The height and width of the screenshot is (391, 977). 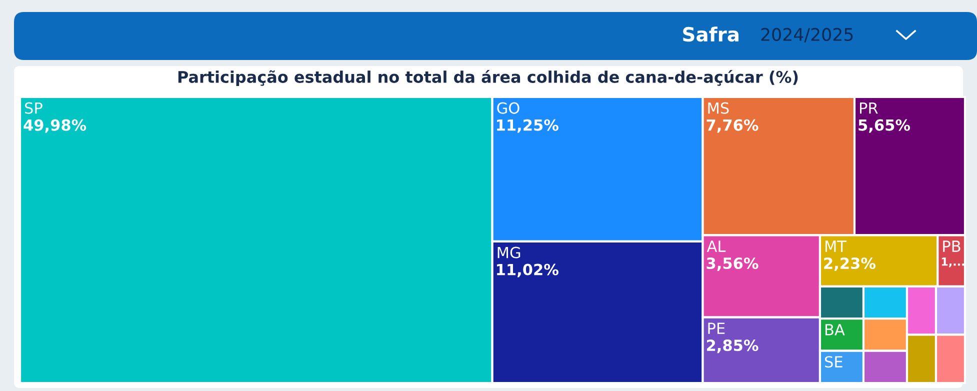 I want to click on data-label: 11,25%, so click(x=527, y=126).